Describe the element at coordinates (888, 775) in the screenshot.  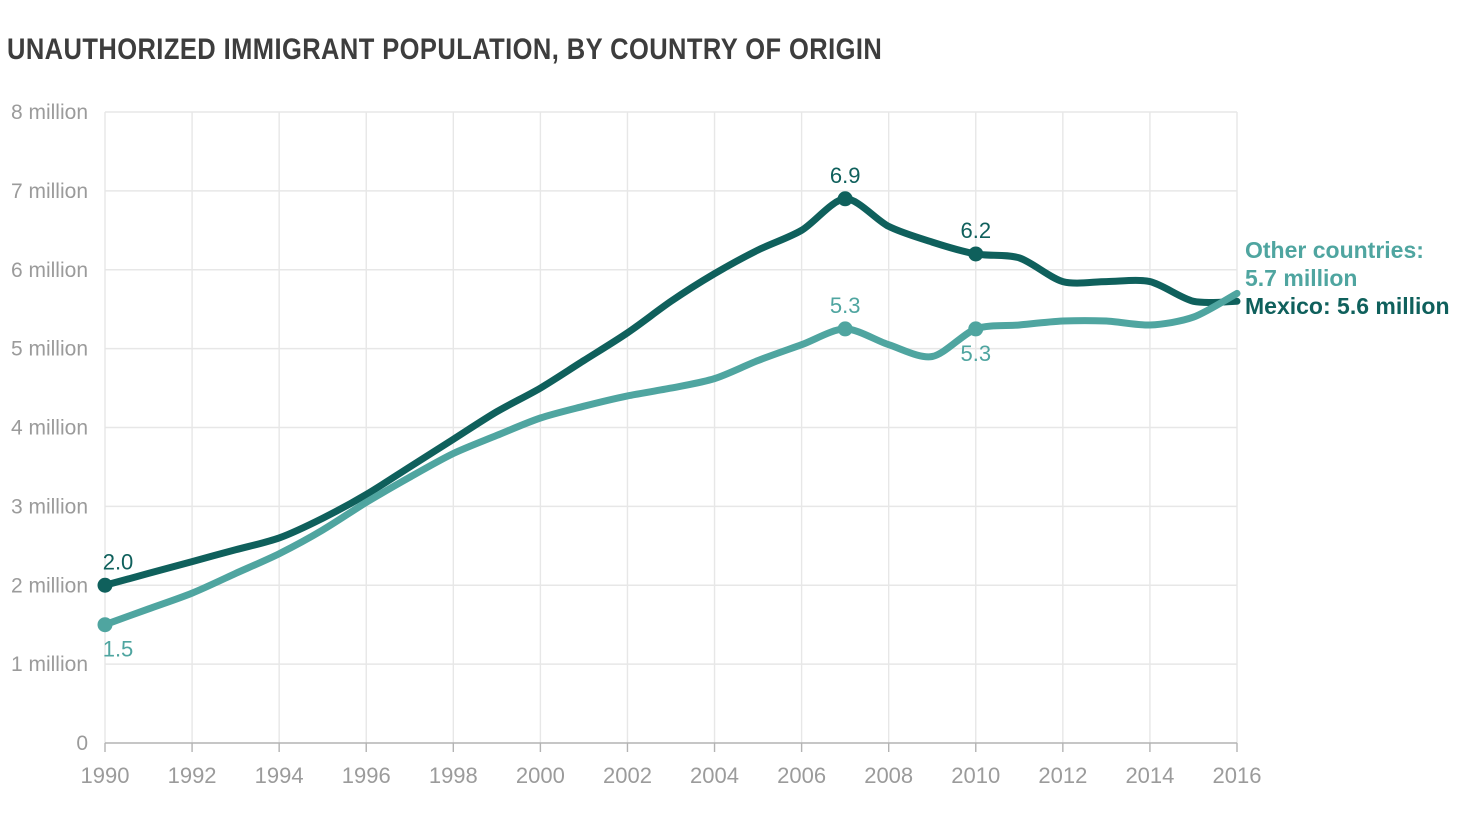
I see `x-axis-label: 2008` at that location.